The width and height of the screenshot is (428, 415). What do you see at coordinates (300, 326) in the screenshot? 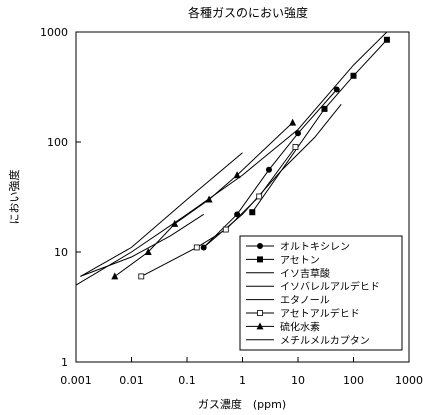
I see `legend-label: 硫化水素` at bounding box center [300, 326].